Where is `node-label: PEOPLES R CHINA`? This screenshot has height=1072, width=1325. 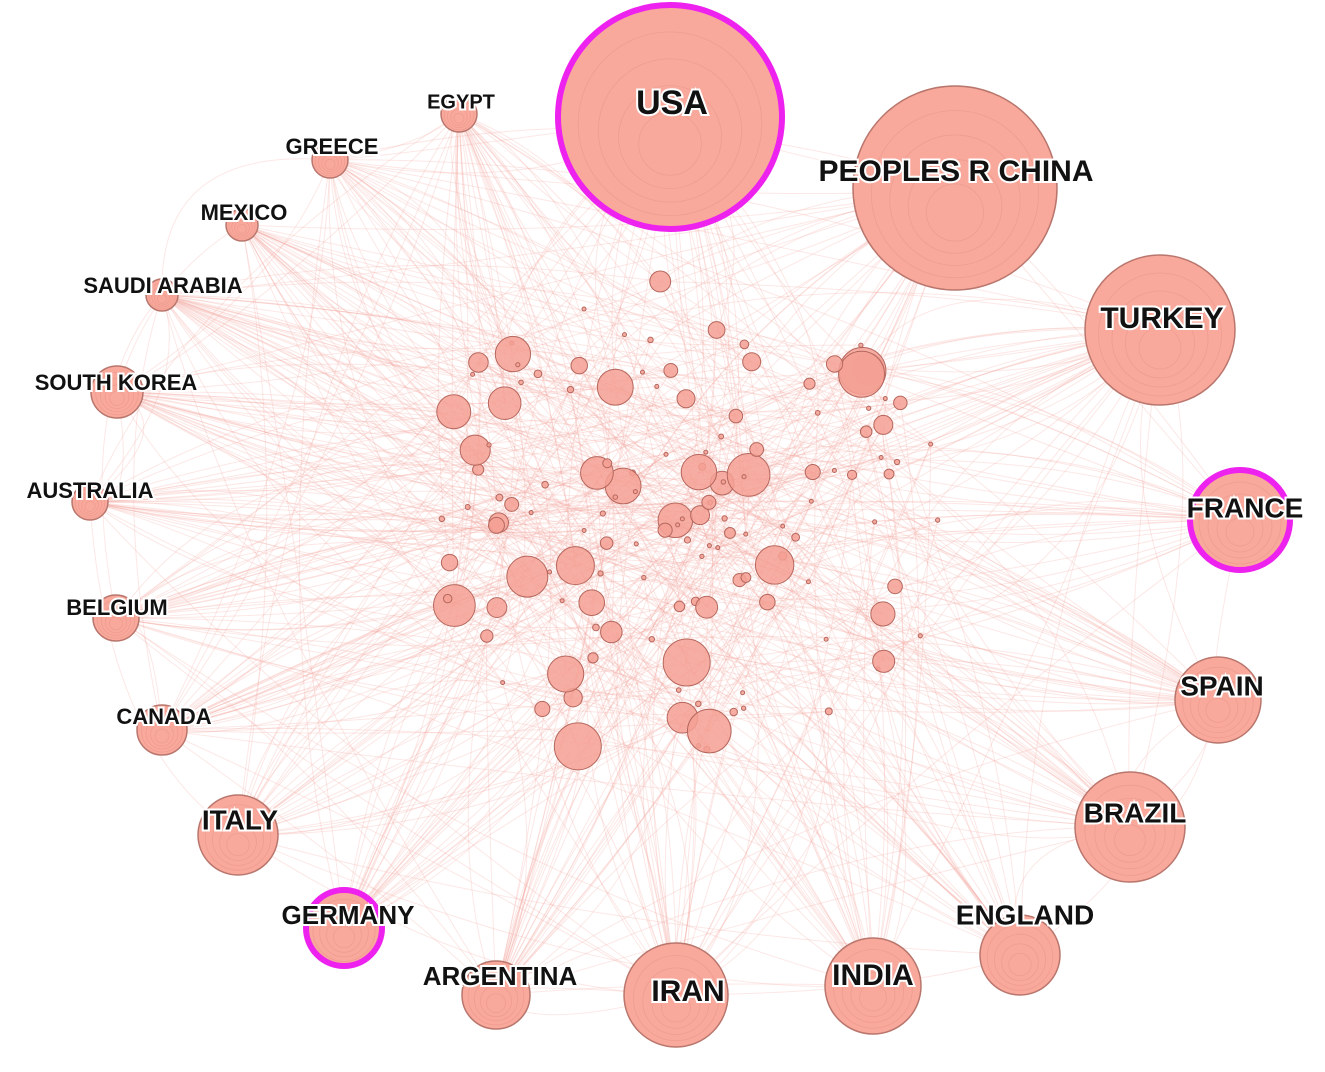
node-label: PEOPLES R CHINA is located at coordinates (955, 171).